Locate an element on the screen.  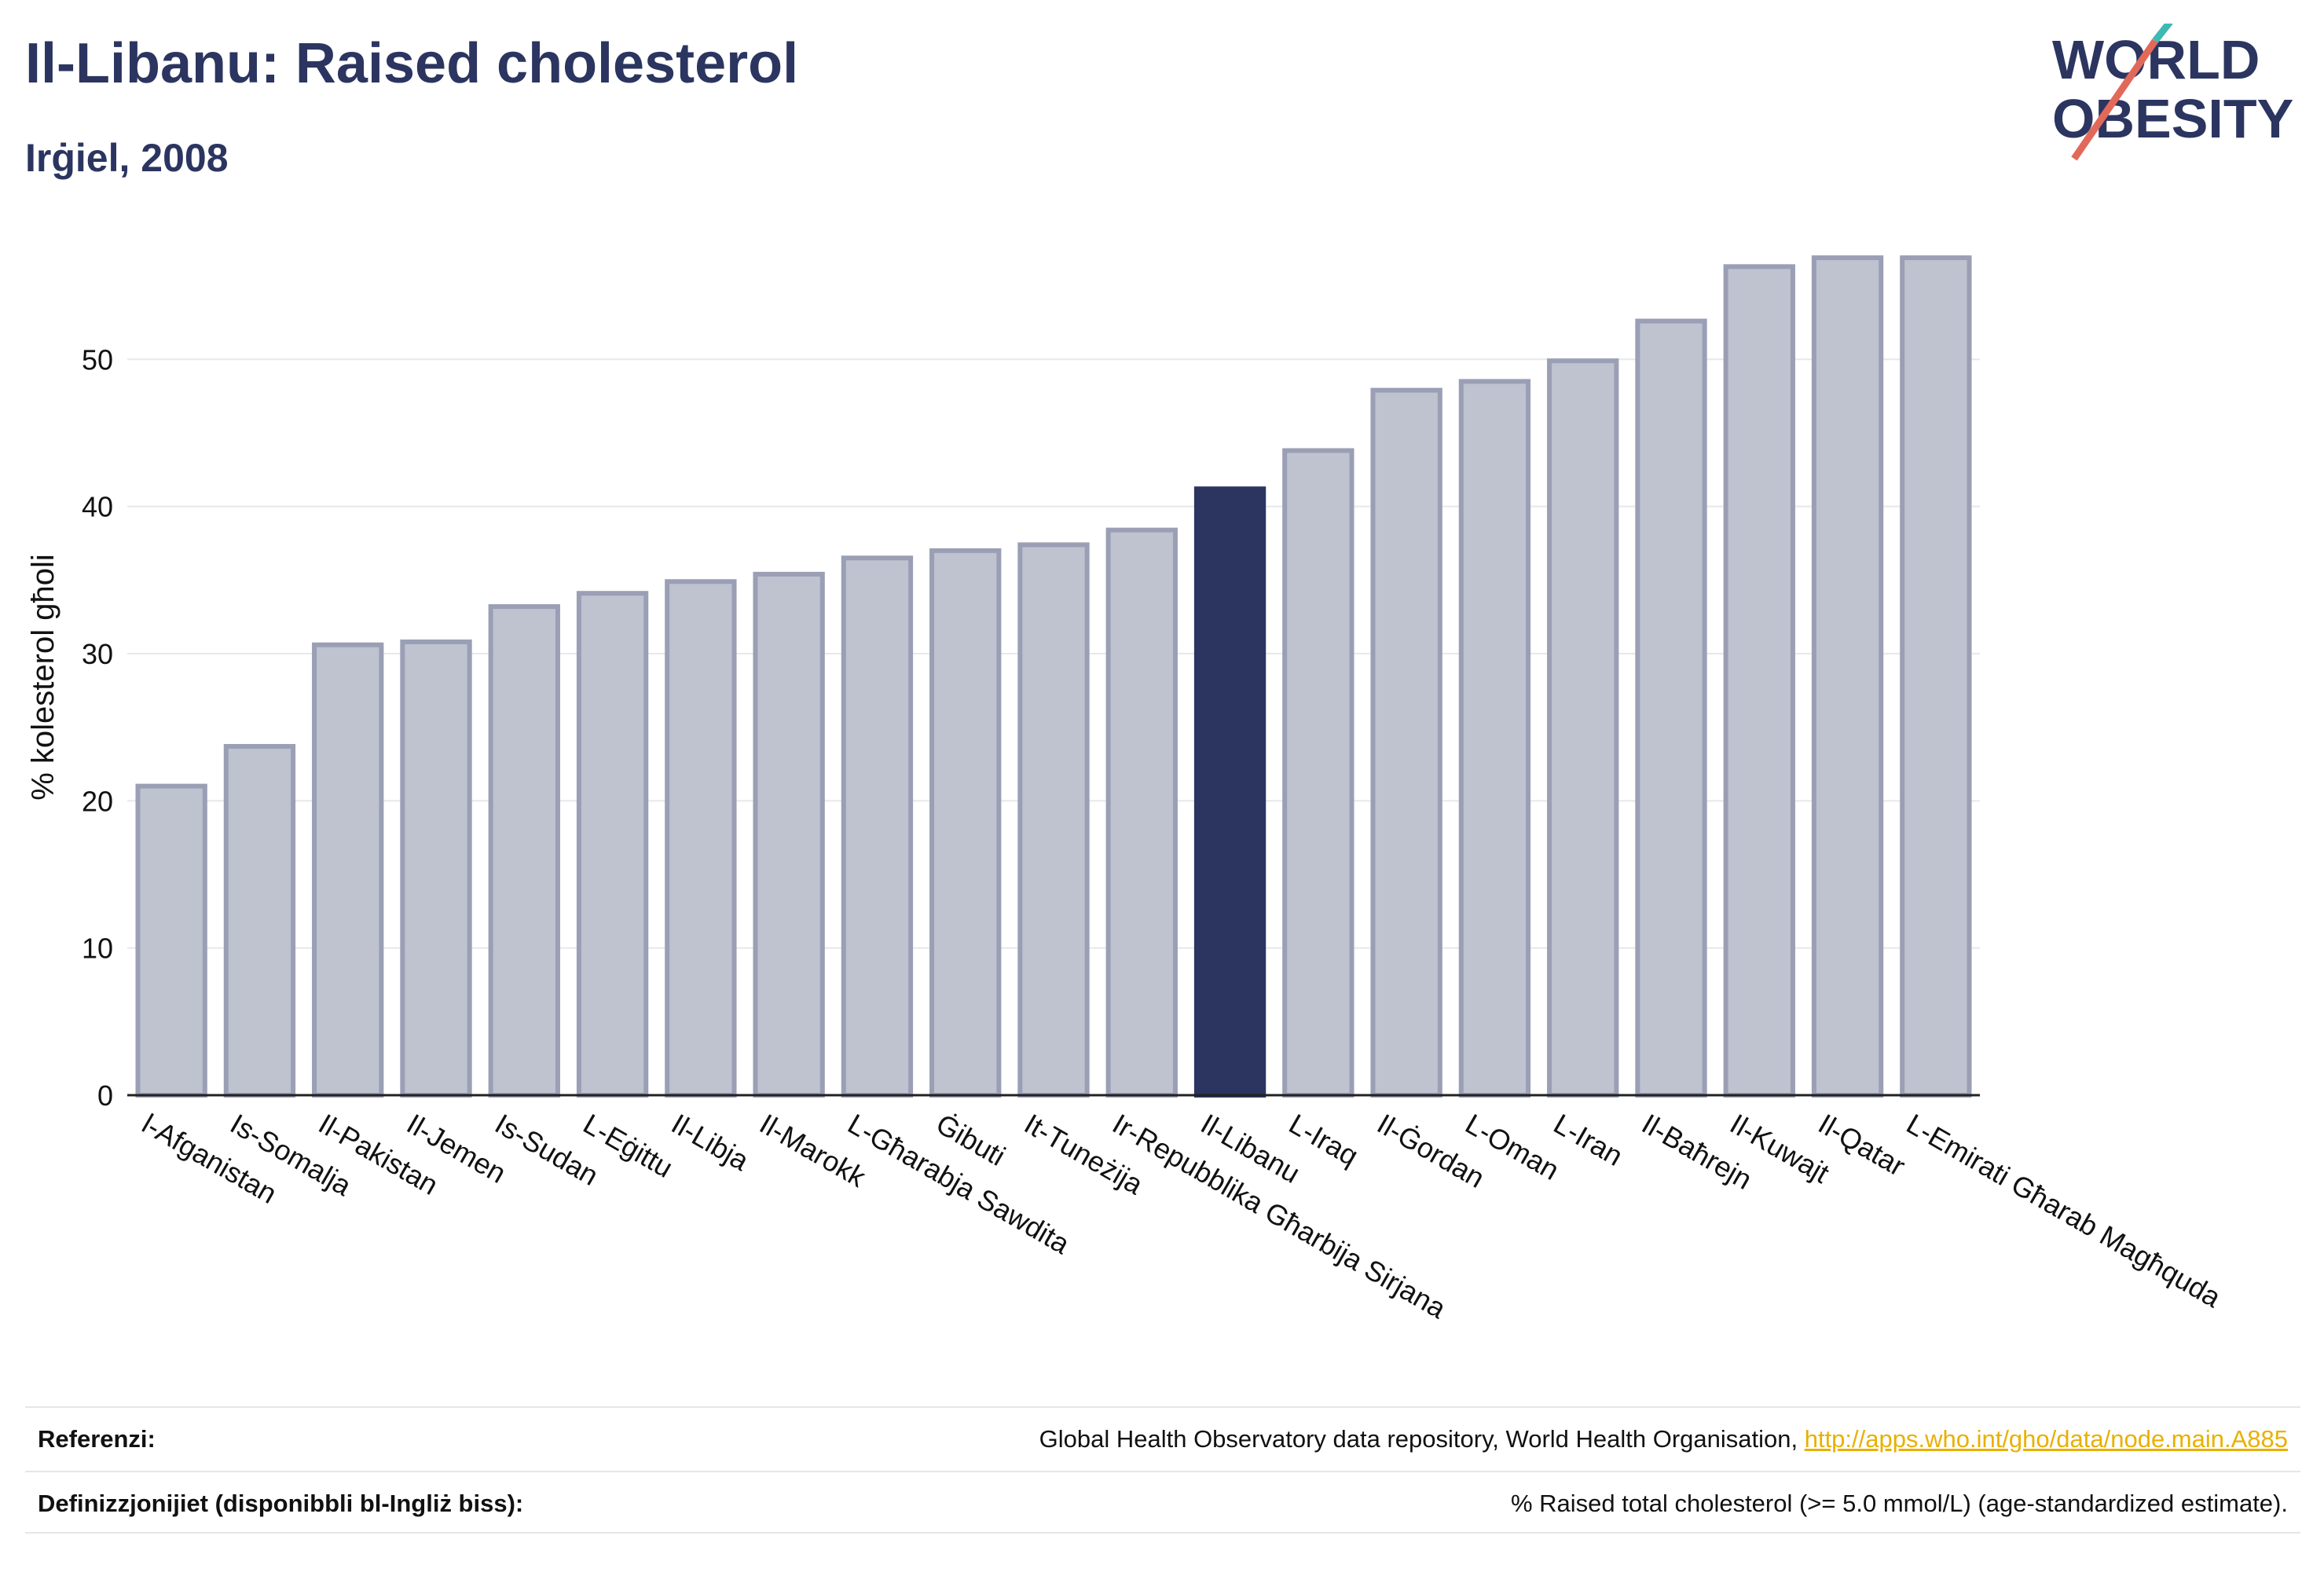
y-tick-labels: 0 10 20 30 40 50 is located at coordinates (97, 727).